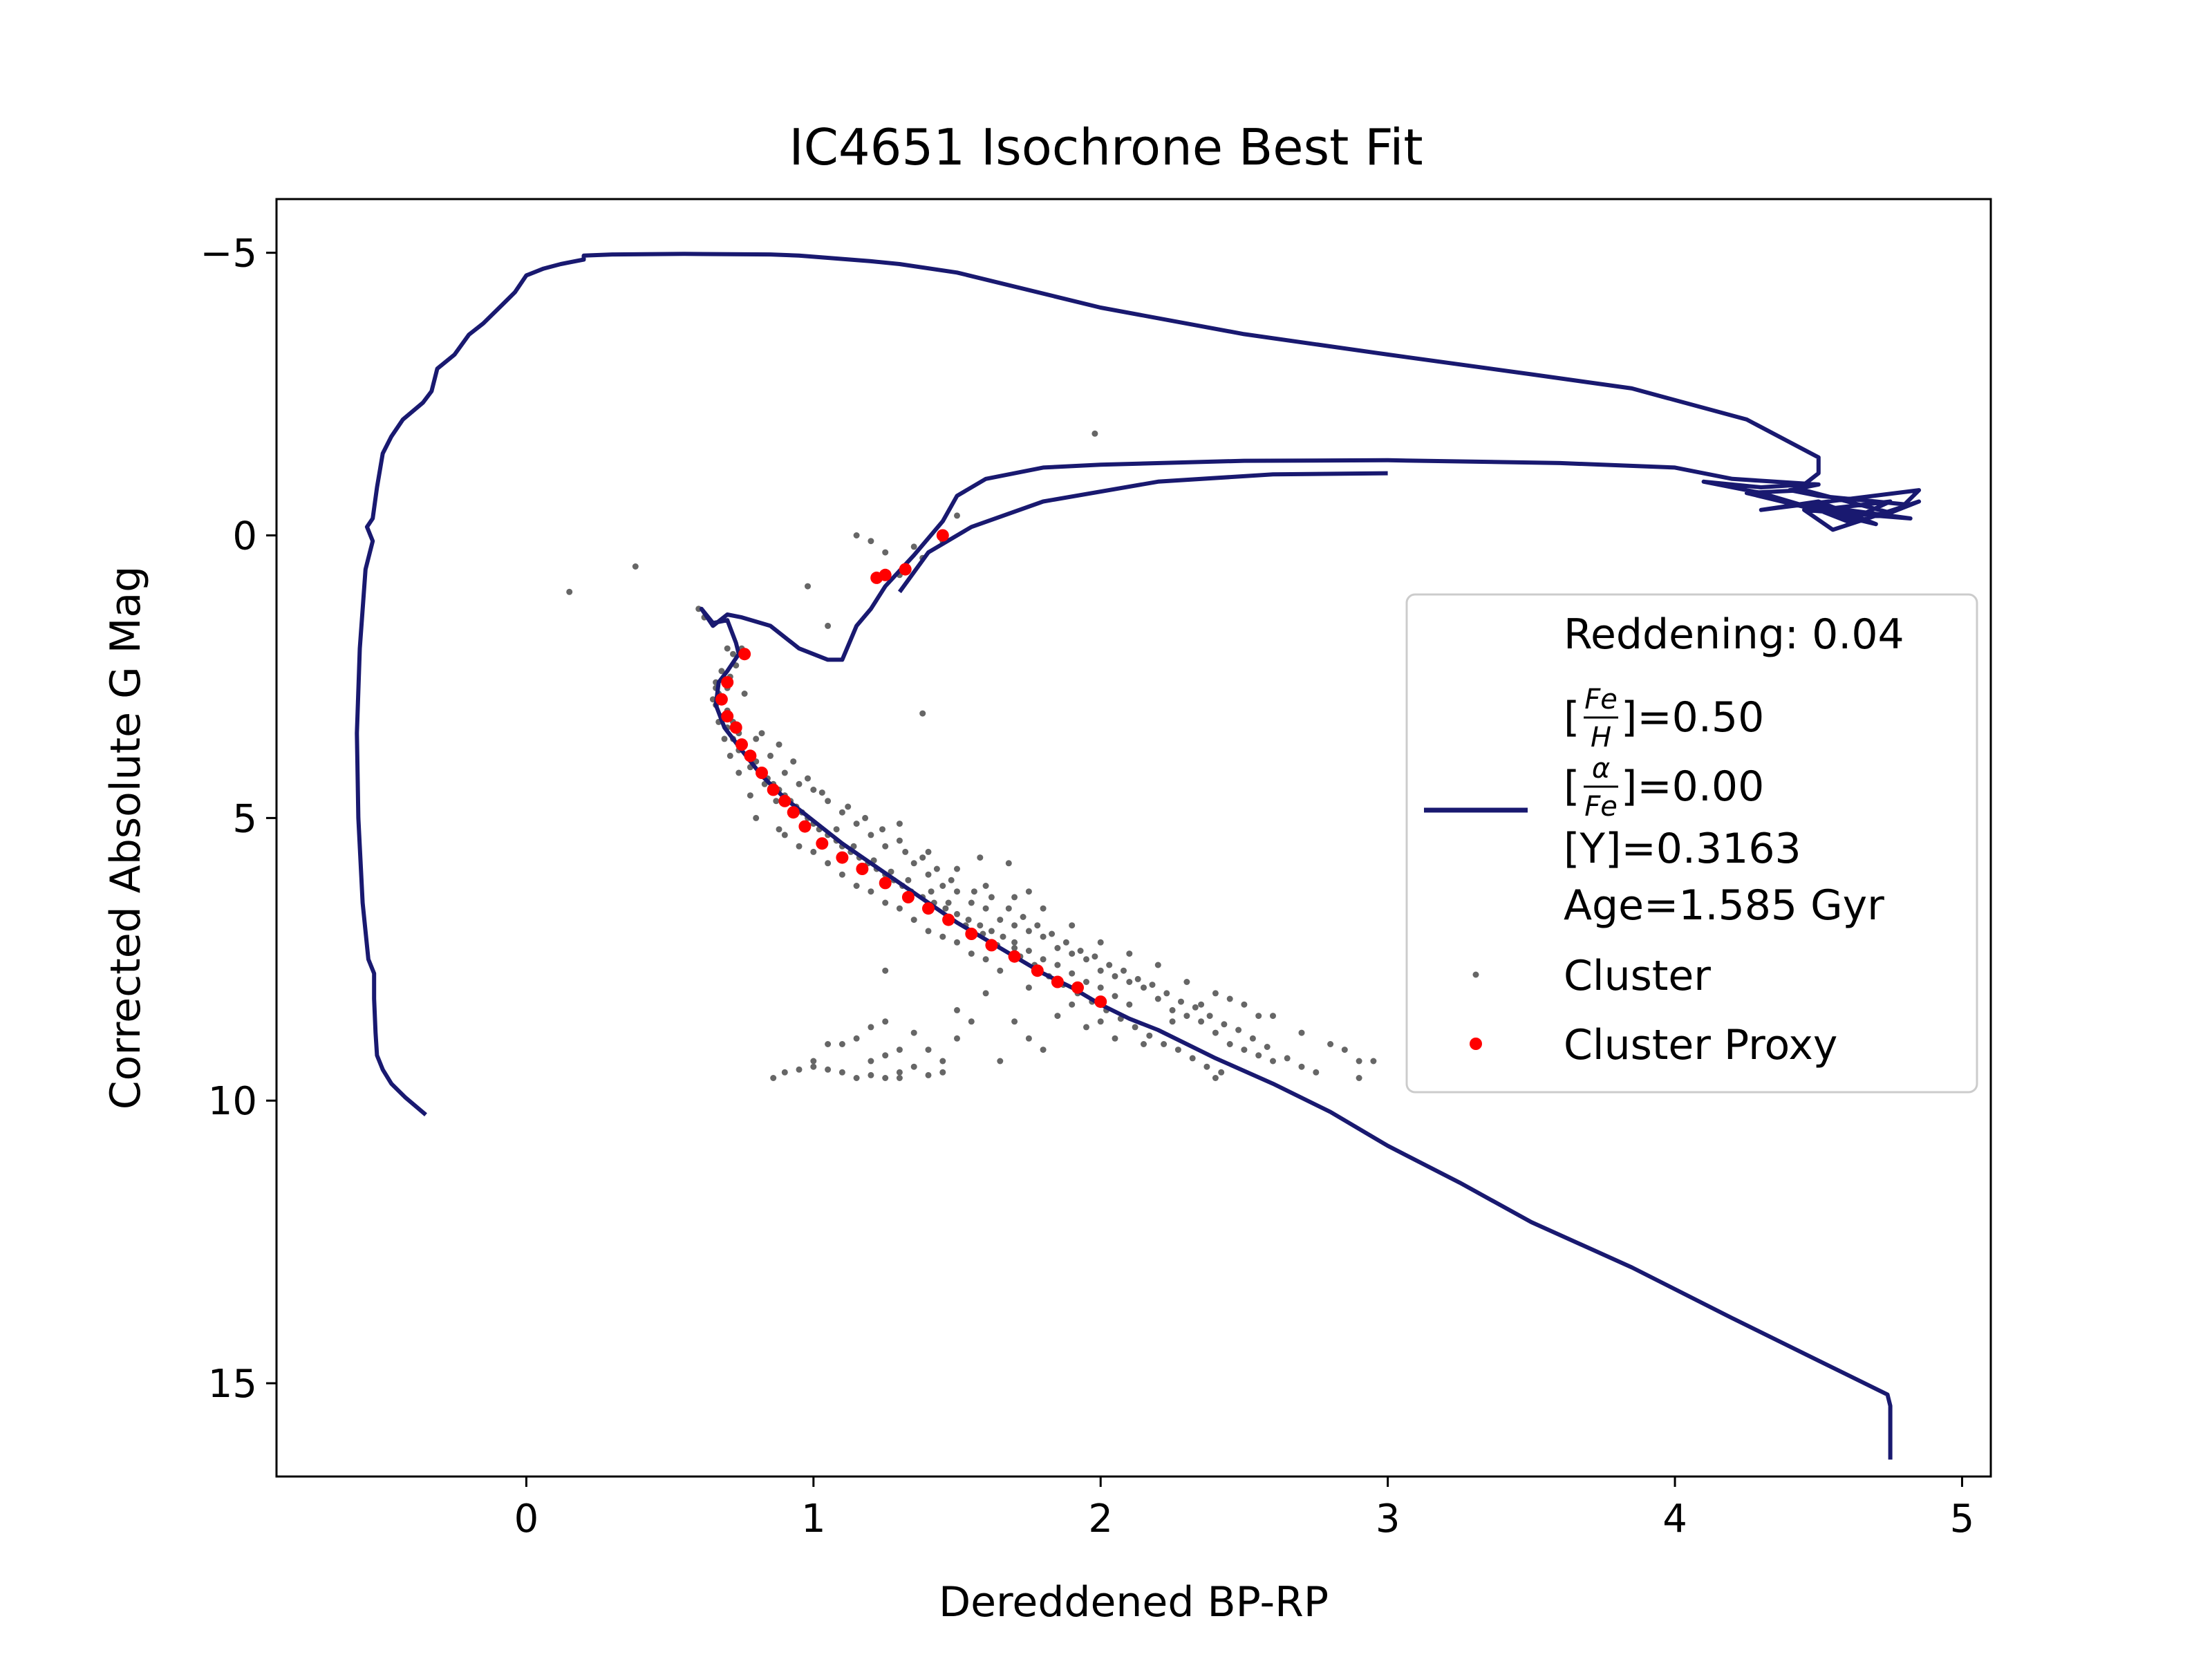 This screenshot has height=1659, width=2212. What do you see at coordinates (1475, 974) in the screenshot?
I see `legend-cluster-swatch` at bounding box center [1475, 974].